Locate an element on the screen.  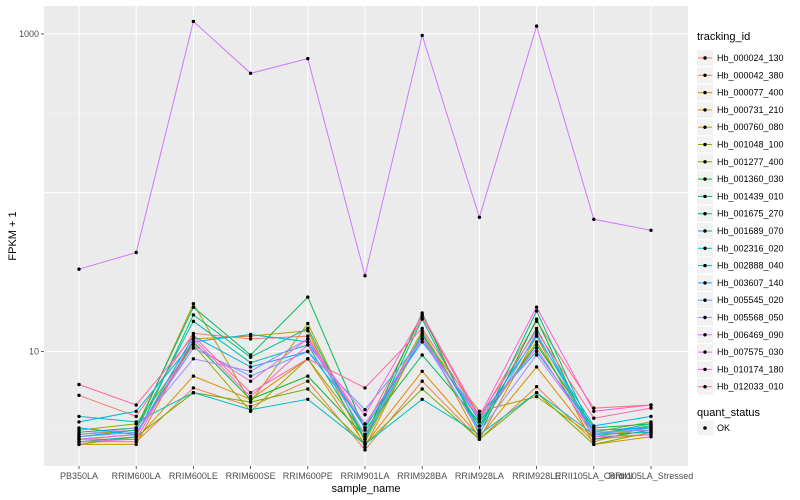
legend-label: Hb_001689_070 is located at coordinates (750, 231).